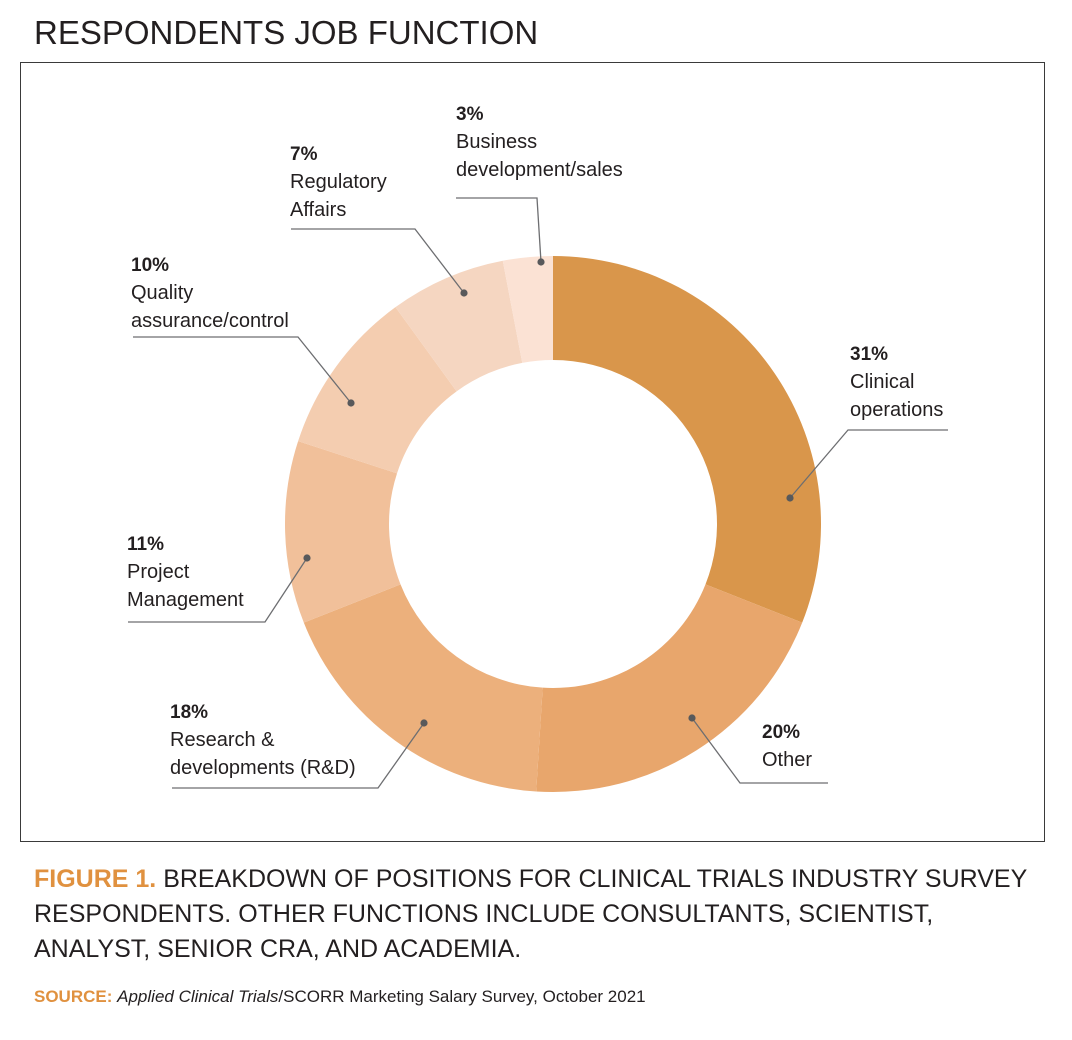 The width and height of the screenshot is (1072, 1040). I want to click on slice-category-label: Affairs, so click(318, 210).